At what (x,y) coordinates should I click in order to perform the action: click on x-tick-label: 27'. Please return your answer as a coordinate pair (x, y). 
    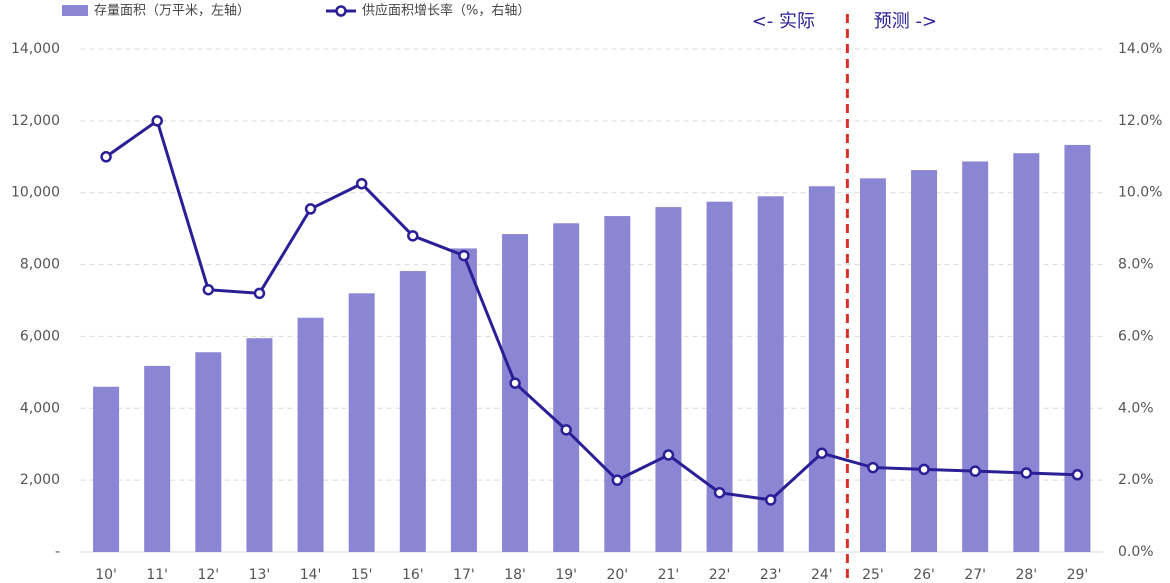
    Looking at the image, I should click on (975, 575).